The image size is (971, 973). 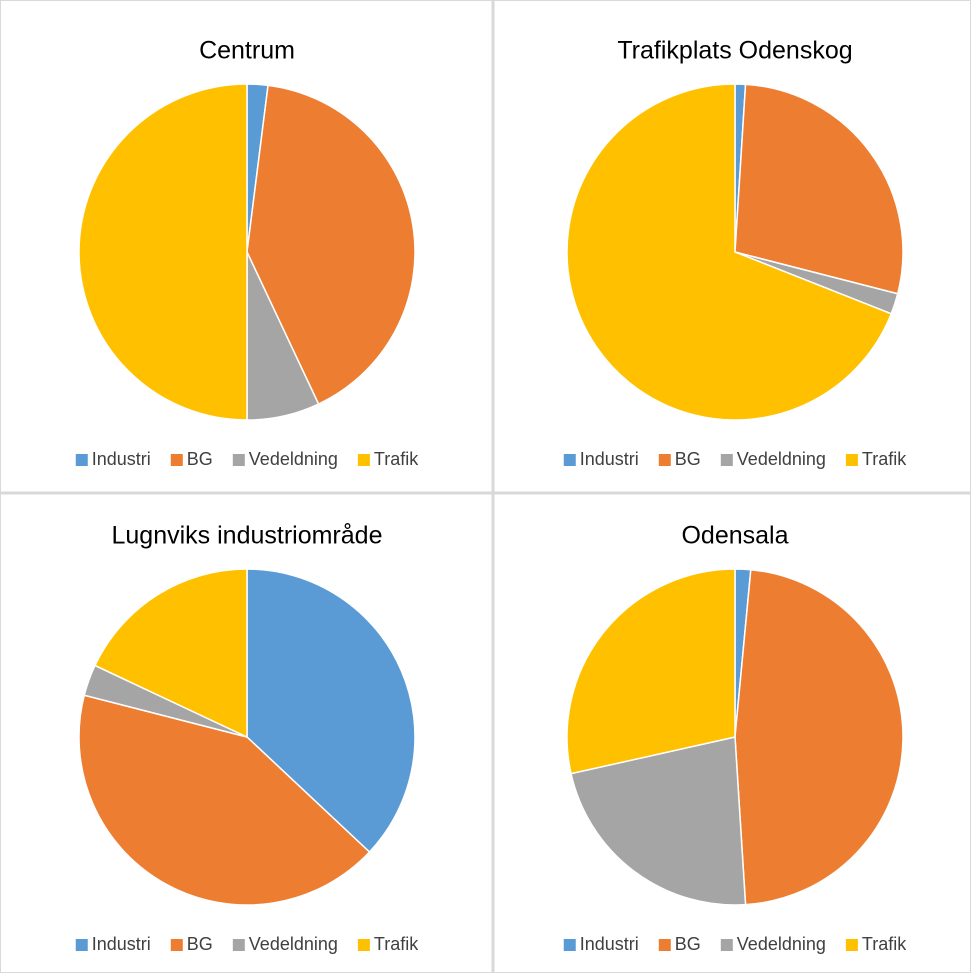 I want to click on chart-title: Trafikplats Odenskog, so click(x=734, y=51).